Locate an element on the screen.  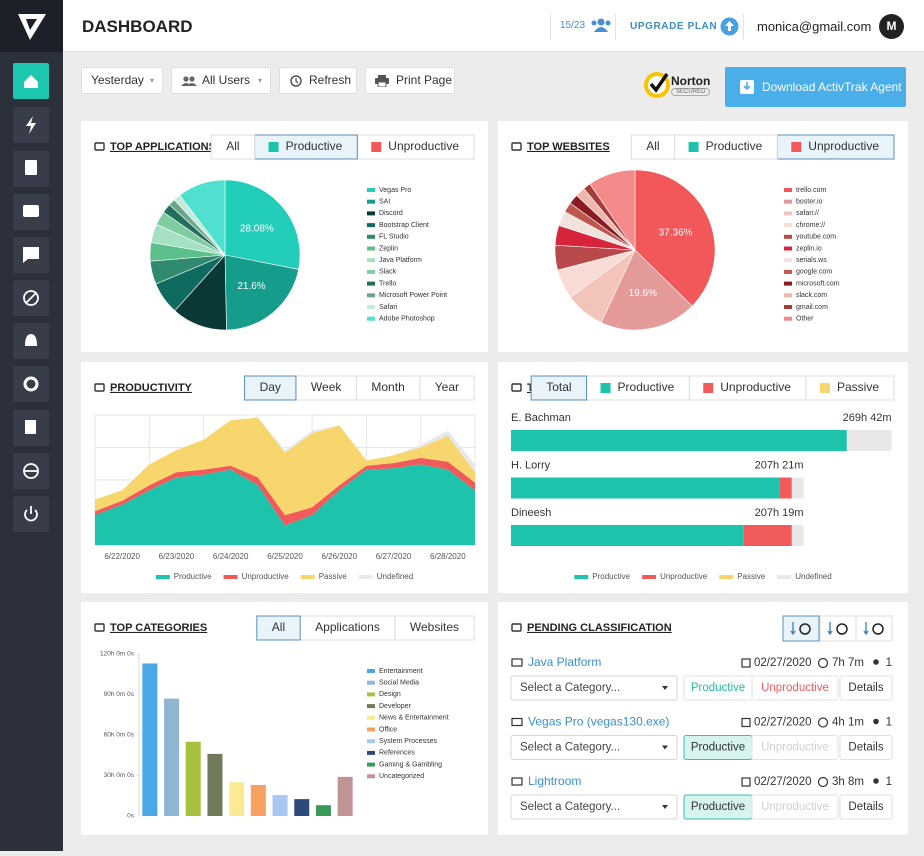
panel-title: PRODUCTIVITY is located at coordinates (151, 388).